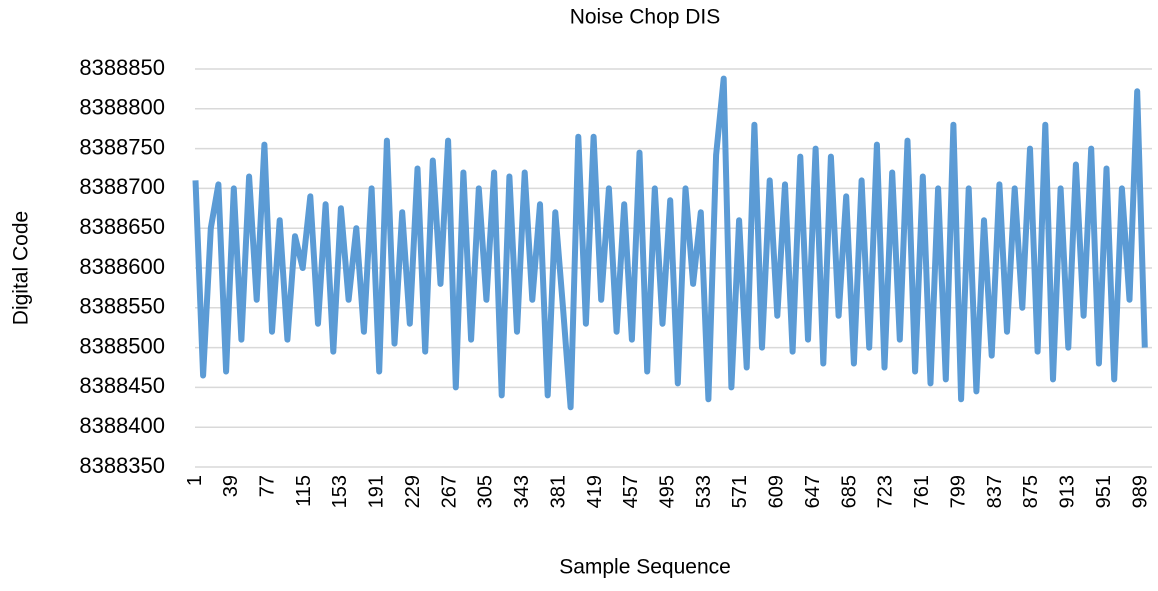 The width and height of the screenshot is (1158, 591). Describe the element at coordinates (958, 491) in the screenshot. I see `x-tick-label: 799` at that location.